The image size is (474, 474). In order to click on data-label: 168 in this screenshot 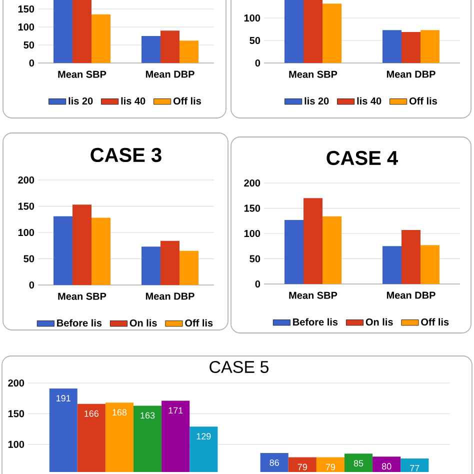, I will do `click(119, 412)`.